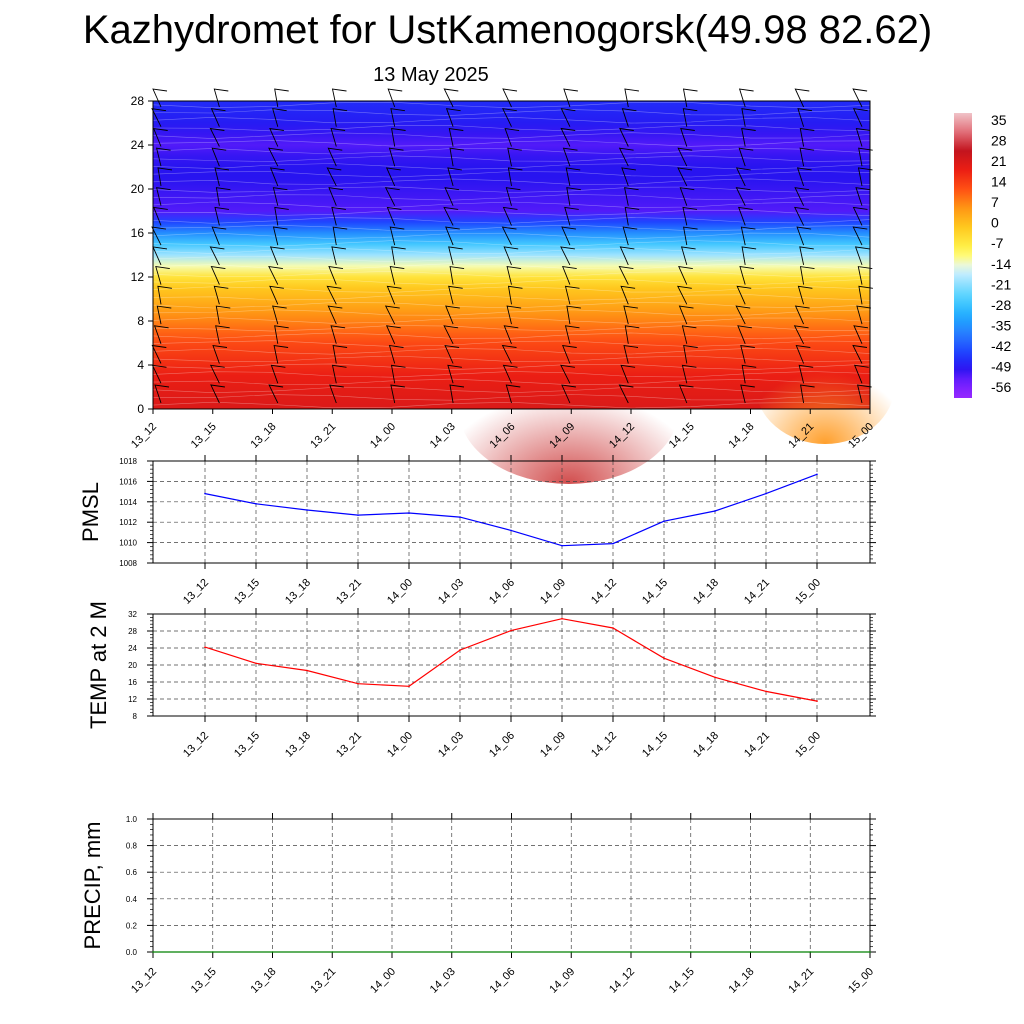 The image size is (1024, 1024). What do you see at coordinates (138, 277) in the screenshot?
I see `y-tick-label: 12` at bounding box center [138, 277].